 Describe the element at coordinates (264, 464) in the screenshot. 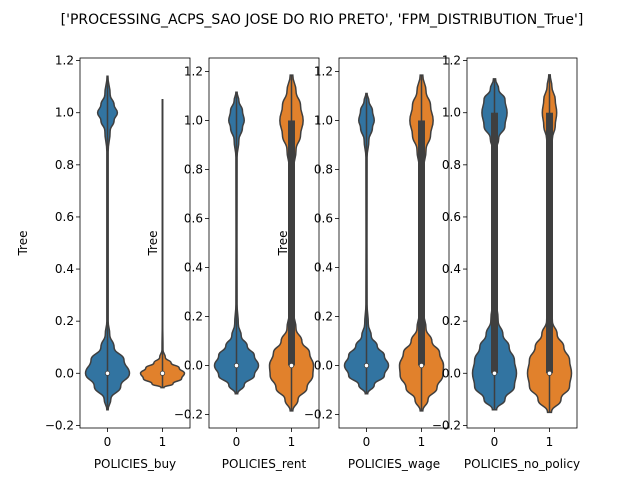

I see `x-axis-label: POLICIES_rent` at that location.